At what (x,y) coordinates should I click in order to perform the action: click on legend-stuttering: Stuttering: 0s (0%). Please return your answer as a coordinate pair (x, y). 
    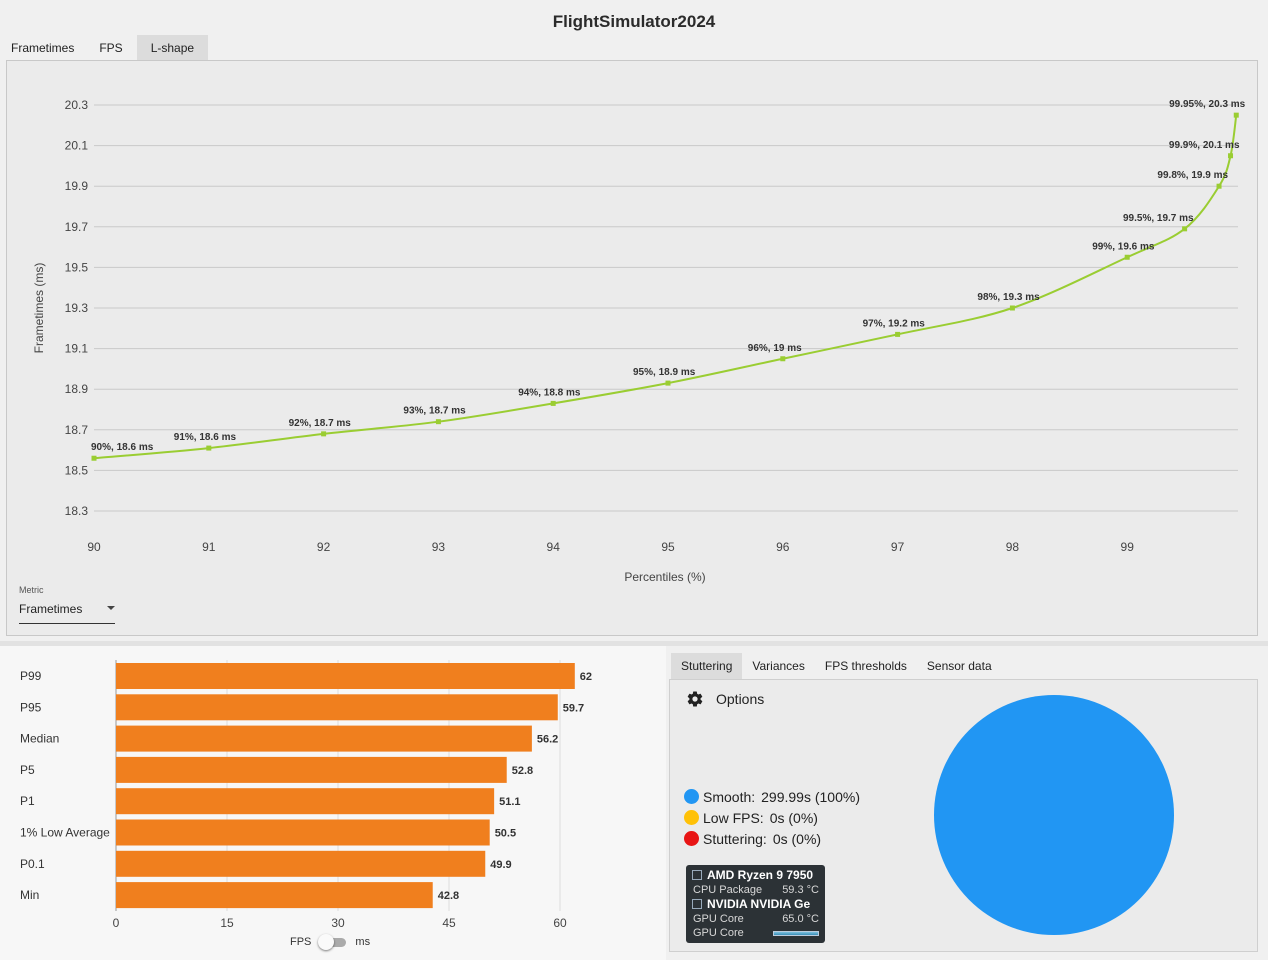
    Looking at the image, I should click on (772, 838).